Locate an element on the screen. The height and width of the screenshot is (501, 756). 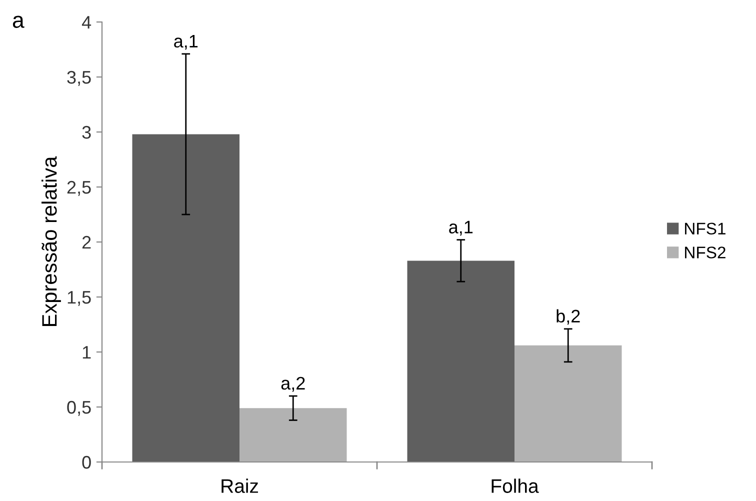
y-tick-label: 0,5 is located at coordinates (79, 408).